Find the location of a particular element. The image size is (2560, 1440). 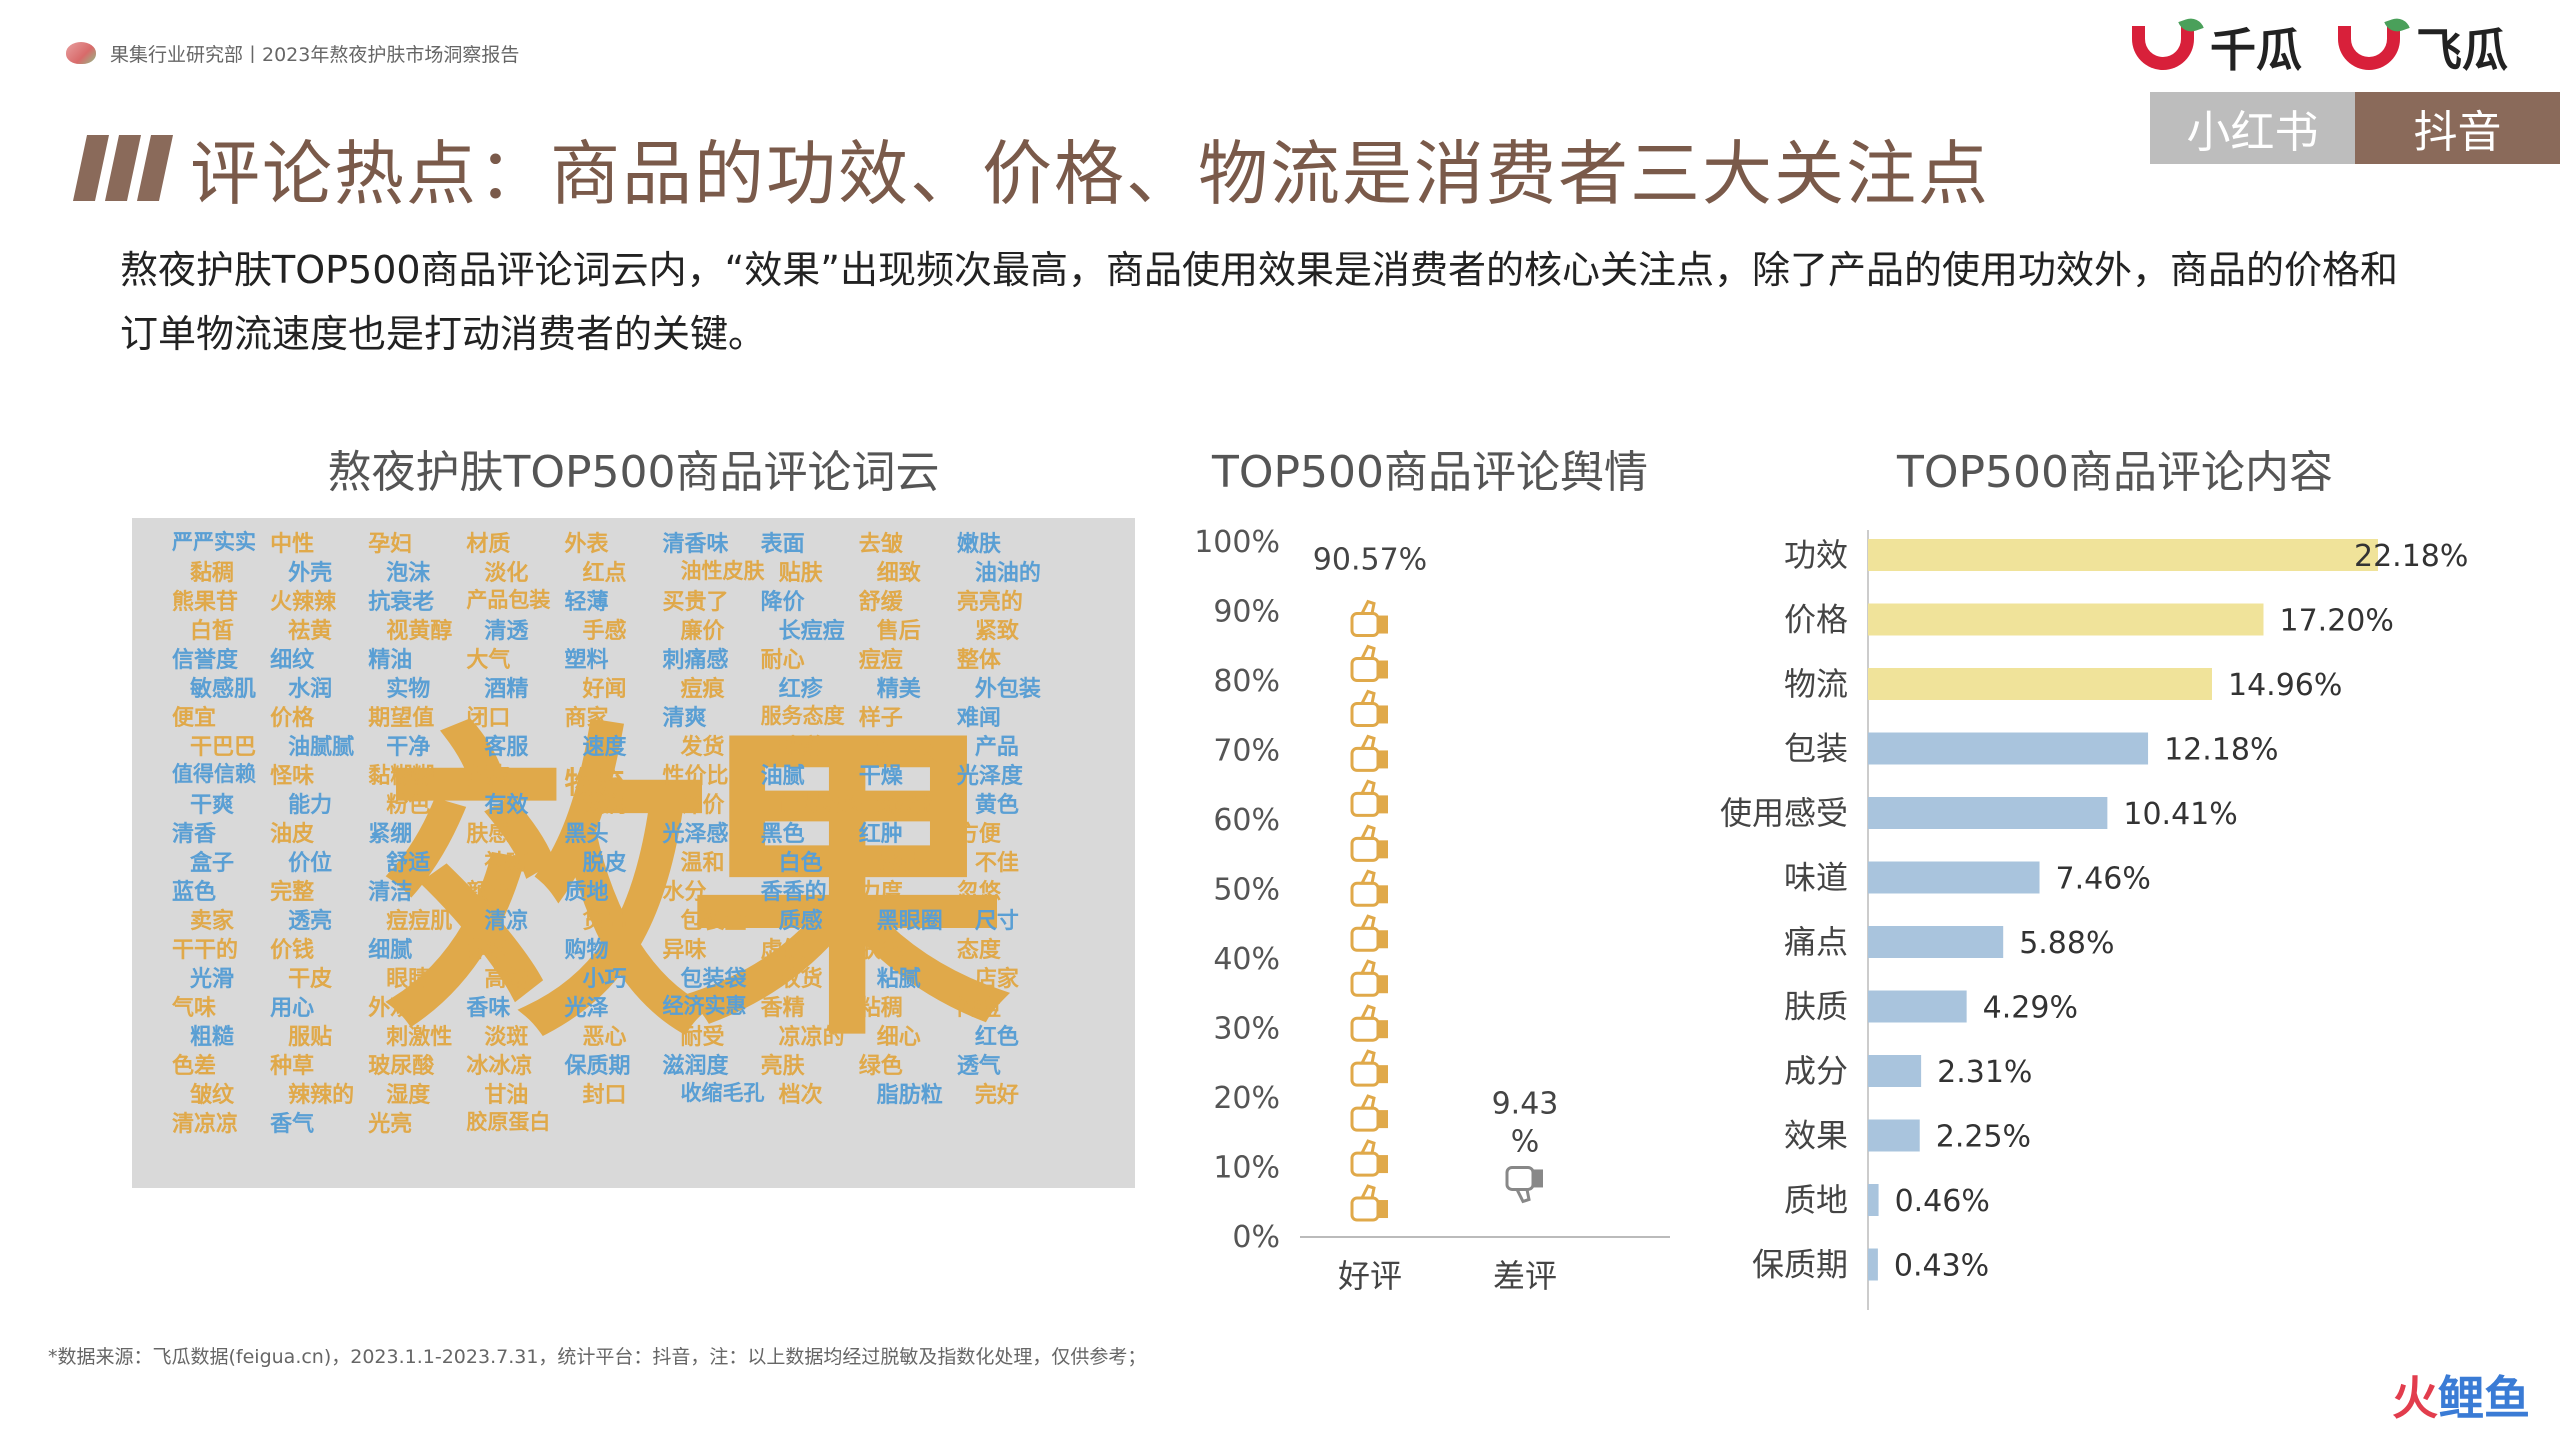

wordcloud-word: 辣辣的 is located at coordinates (321, 1095).